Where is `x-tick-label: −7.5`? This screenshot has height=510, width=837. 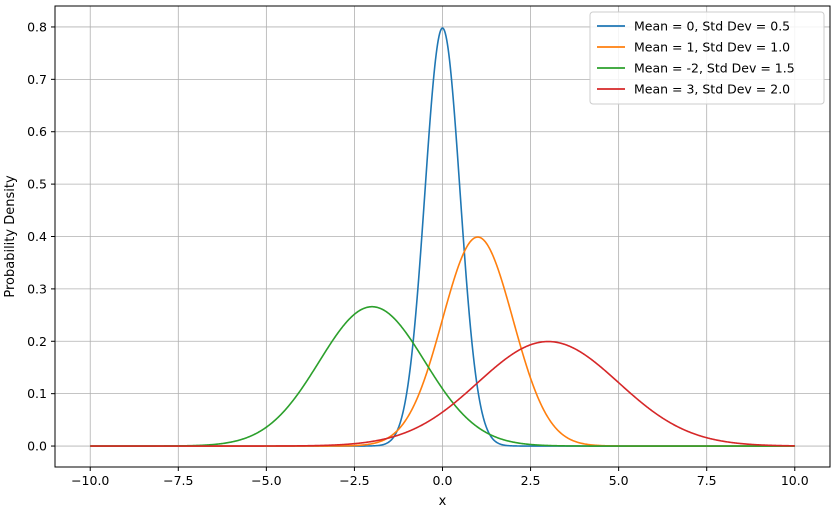 x-tick-label: −7.5 is located at coordinates (178, 480).